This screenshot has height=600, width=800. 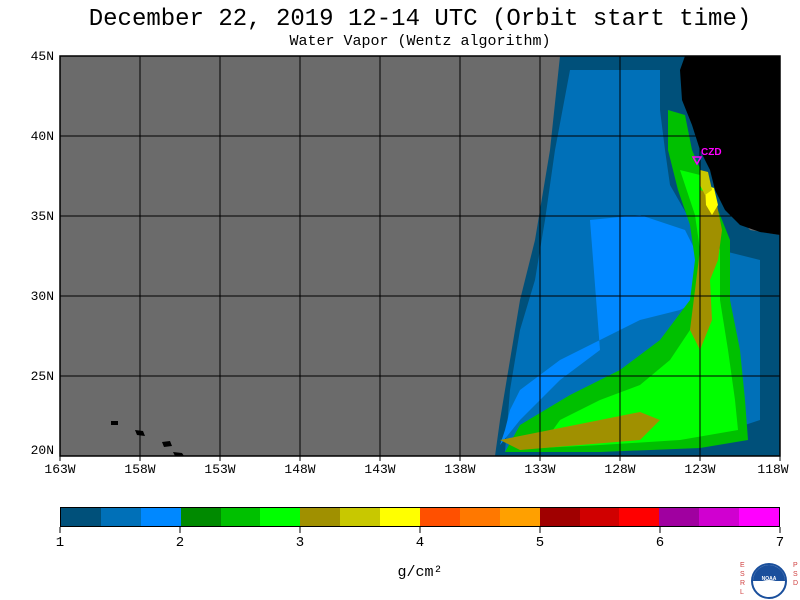 What do you see at coordinates (460, 469) in the screenshot?
I see `lon-label-138w: 138W` at bounding box center [460, 469].